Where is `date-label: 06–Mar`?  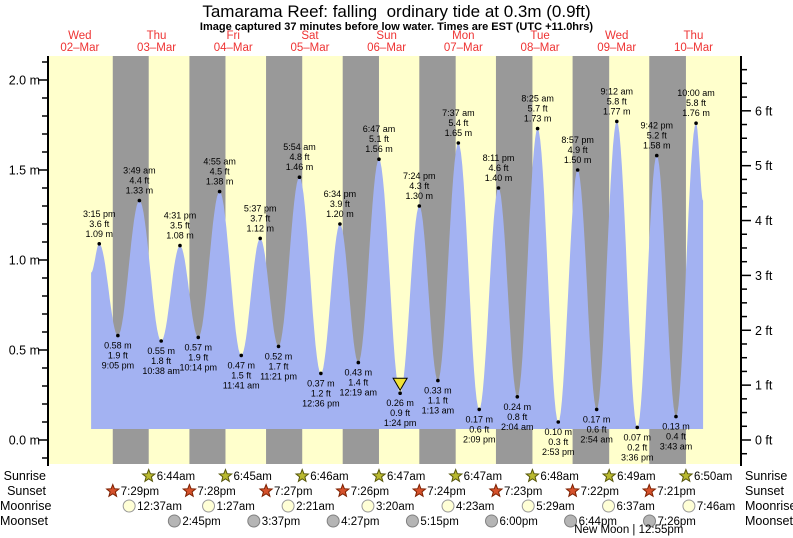 date-label: 06–Mar is located at coordinates (386, 48).